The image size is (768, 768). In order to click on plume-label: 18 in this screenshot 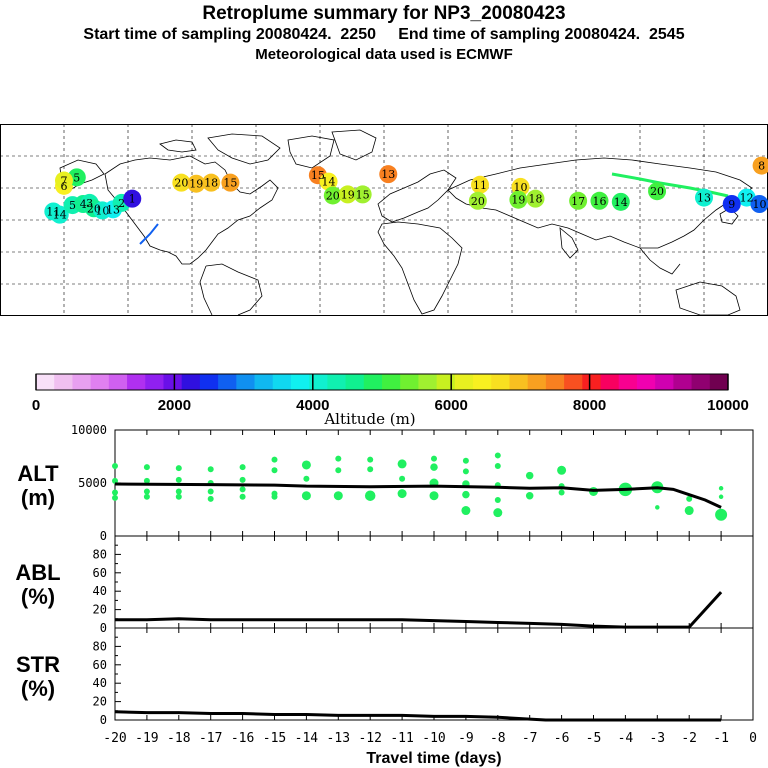, I will do `click(535, 199)`.